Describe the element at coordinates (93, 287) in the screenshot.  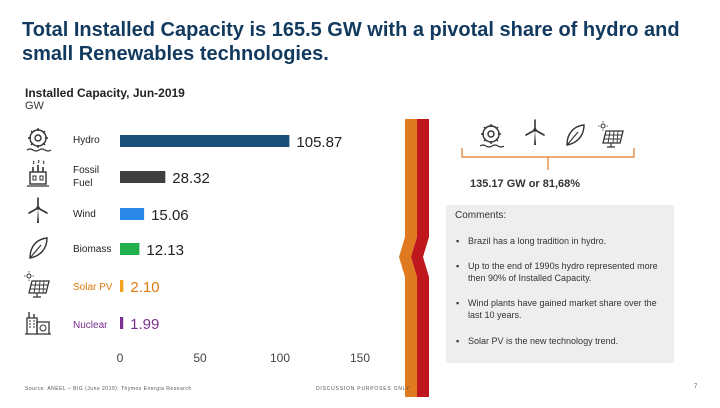
I see `category-label-solar-pv: Solar PV` at that location.